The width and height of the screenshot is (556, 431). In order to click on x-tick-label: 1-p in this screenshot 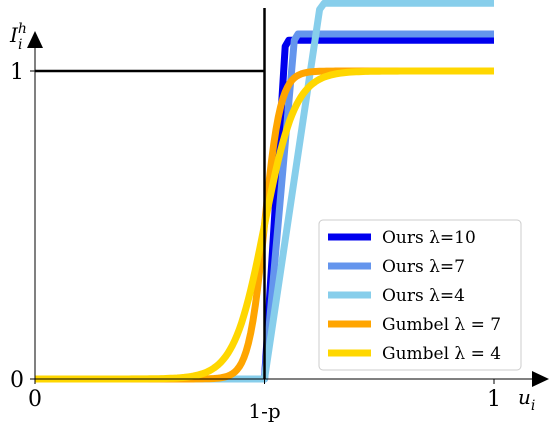, I will do `click(264, 411)`.